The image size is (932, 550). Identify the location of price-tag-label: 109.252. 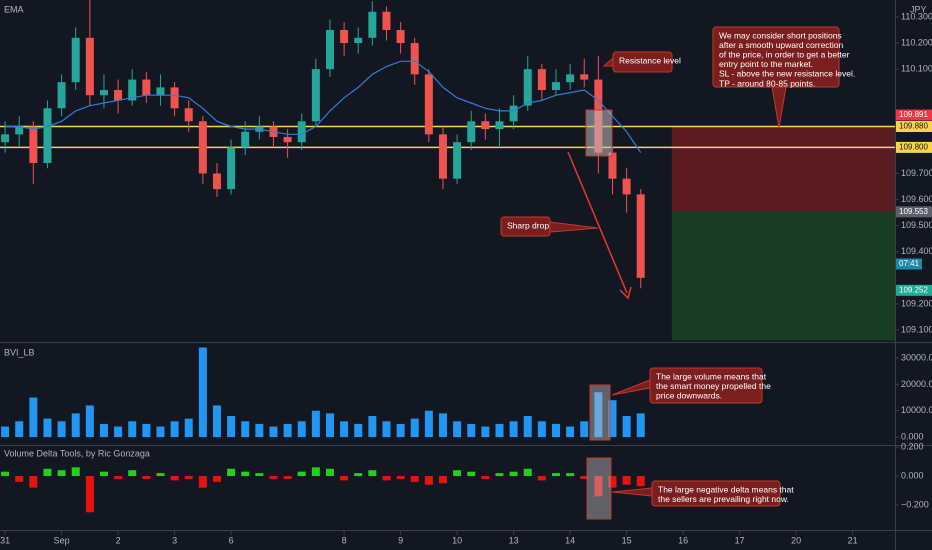
(913, 289).